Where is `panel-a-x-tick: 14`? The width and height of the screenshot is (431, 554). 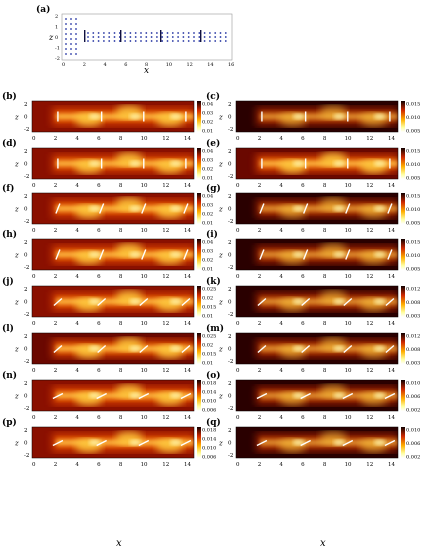
panel-a-x-tick: 14 is located at coordinates (210, 65).